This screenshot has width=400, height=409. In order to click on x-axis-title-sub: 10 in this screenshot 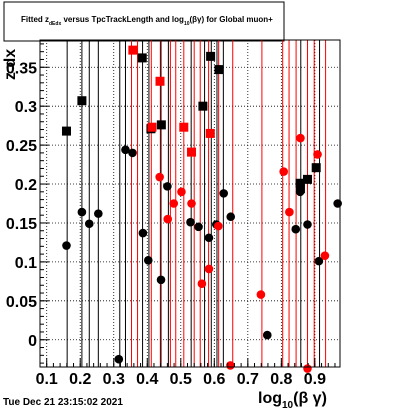, I will do `click(288, 404)`.